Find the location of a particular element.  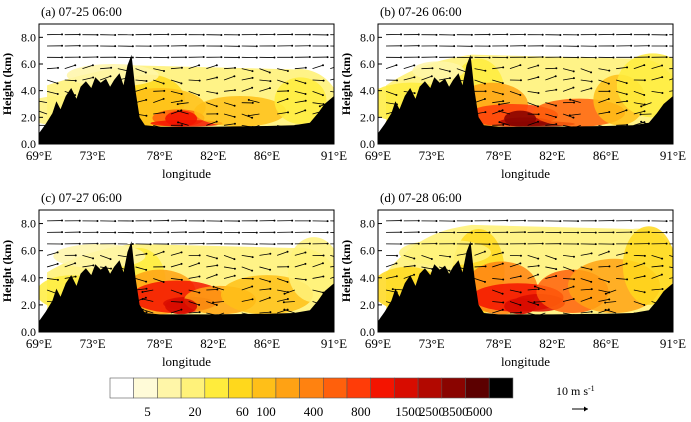

x-tick-label: 69°E is located at coordinates (378, 155).